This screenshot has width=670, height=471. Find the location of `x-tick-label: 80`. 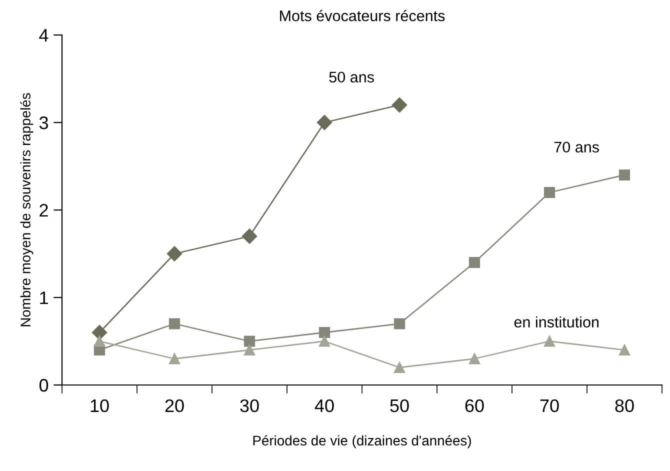

x-tick-label: 80 is located at coordinates (624, 405).